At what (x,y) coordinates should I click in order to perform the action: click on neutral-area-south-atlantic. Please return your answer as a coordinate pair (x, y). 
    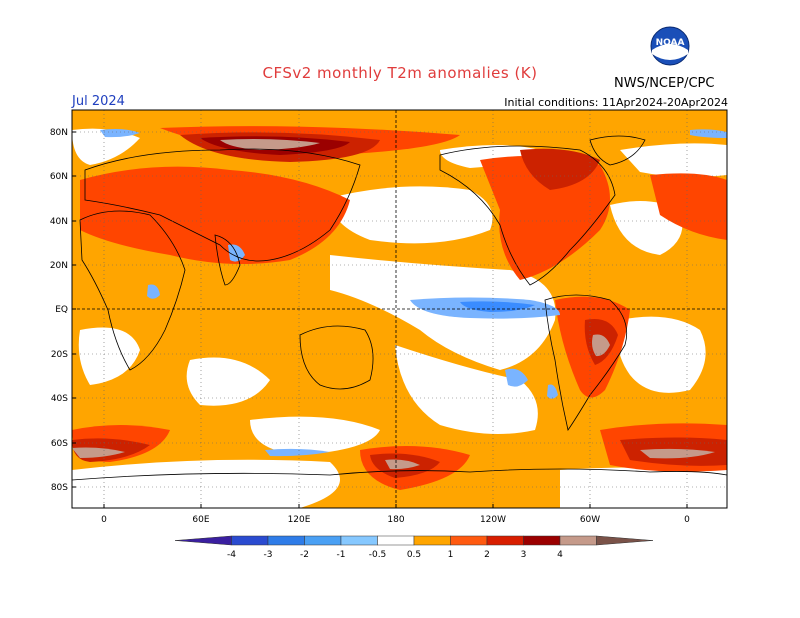
    Looking at the image, I should click on (661, 354).